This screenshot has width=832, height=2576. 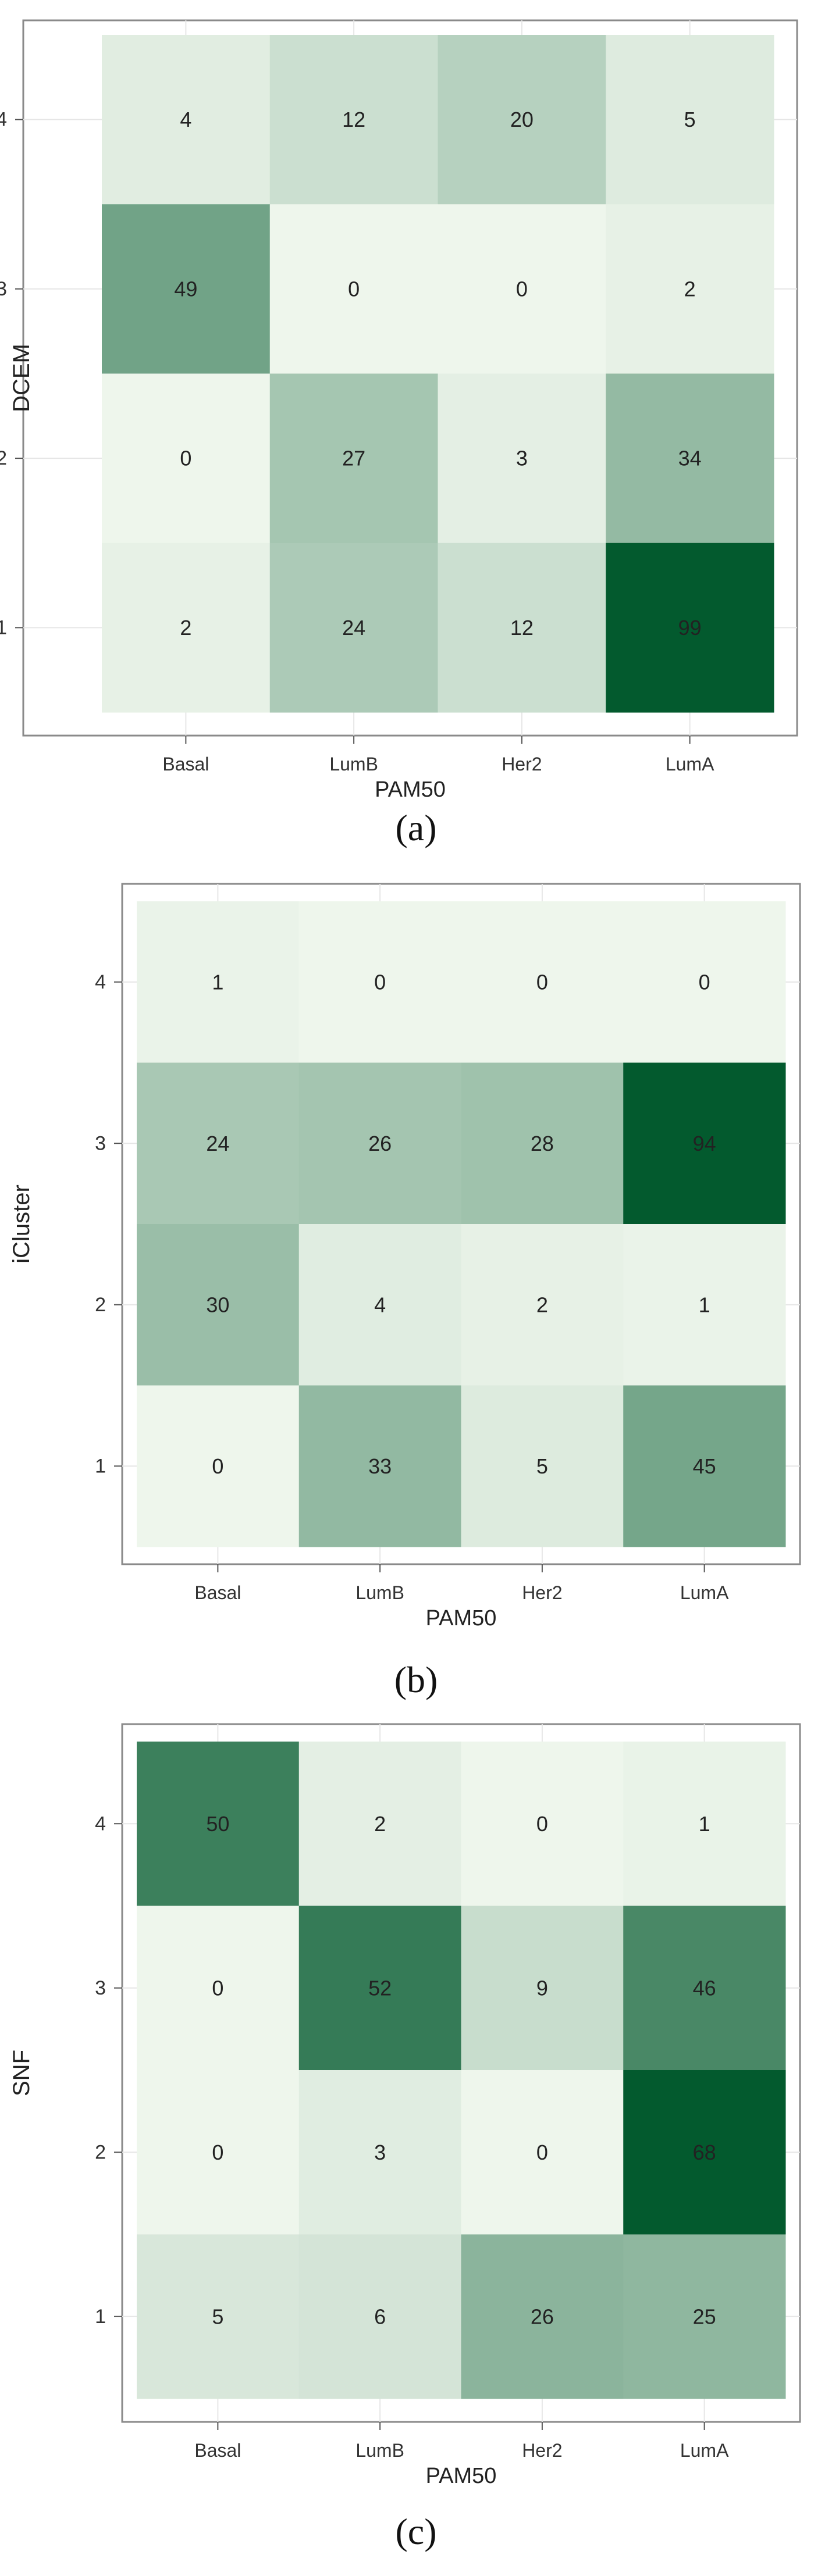 I want to click on cell-value-label: 34, so click(x=690, y=459).